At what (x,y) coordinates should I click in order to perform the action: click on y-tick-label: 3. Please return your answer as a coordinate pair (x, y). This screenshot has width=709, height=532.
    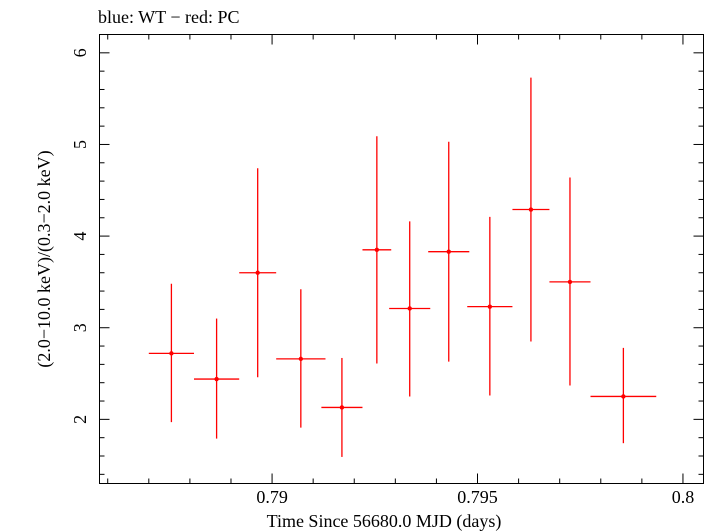
    Looking at the image, I should click on (80, 327).